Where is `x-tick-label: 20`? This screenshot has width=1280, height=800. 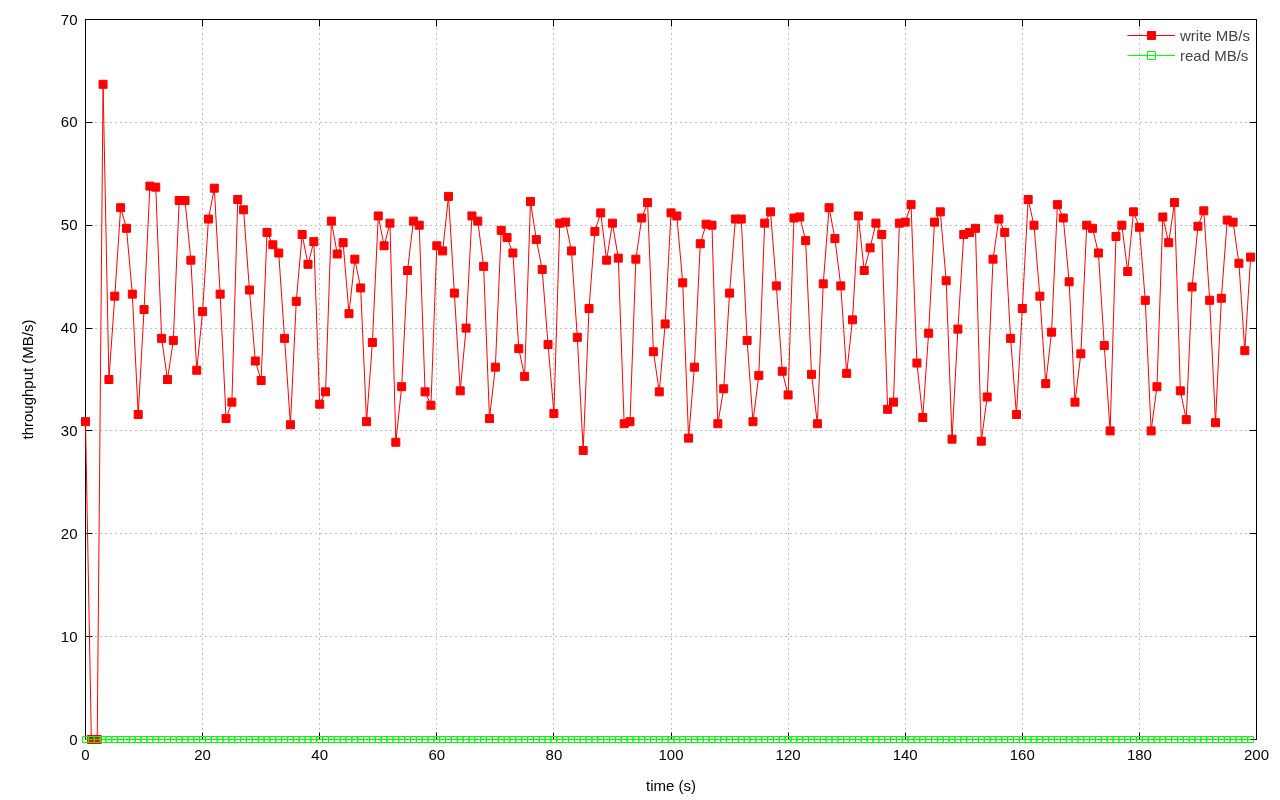 x-tick-label: 20 is located at coordinates (202, 754).